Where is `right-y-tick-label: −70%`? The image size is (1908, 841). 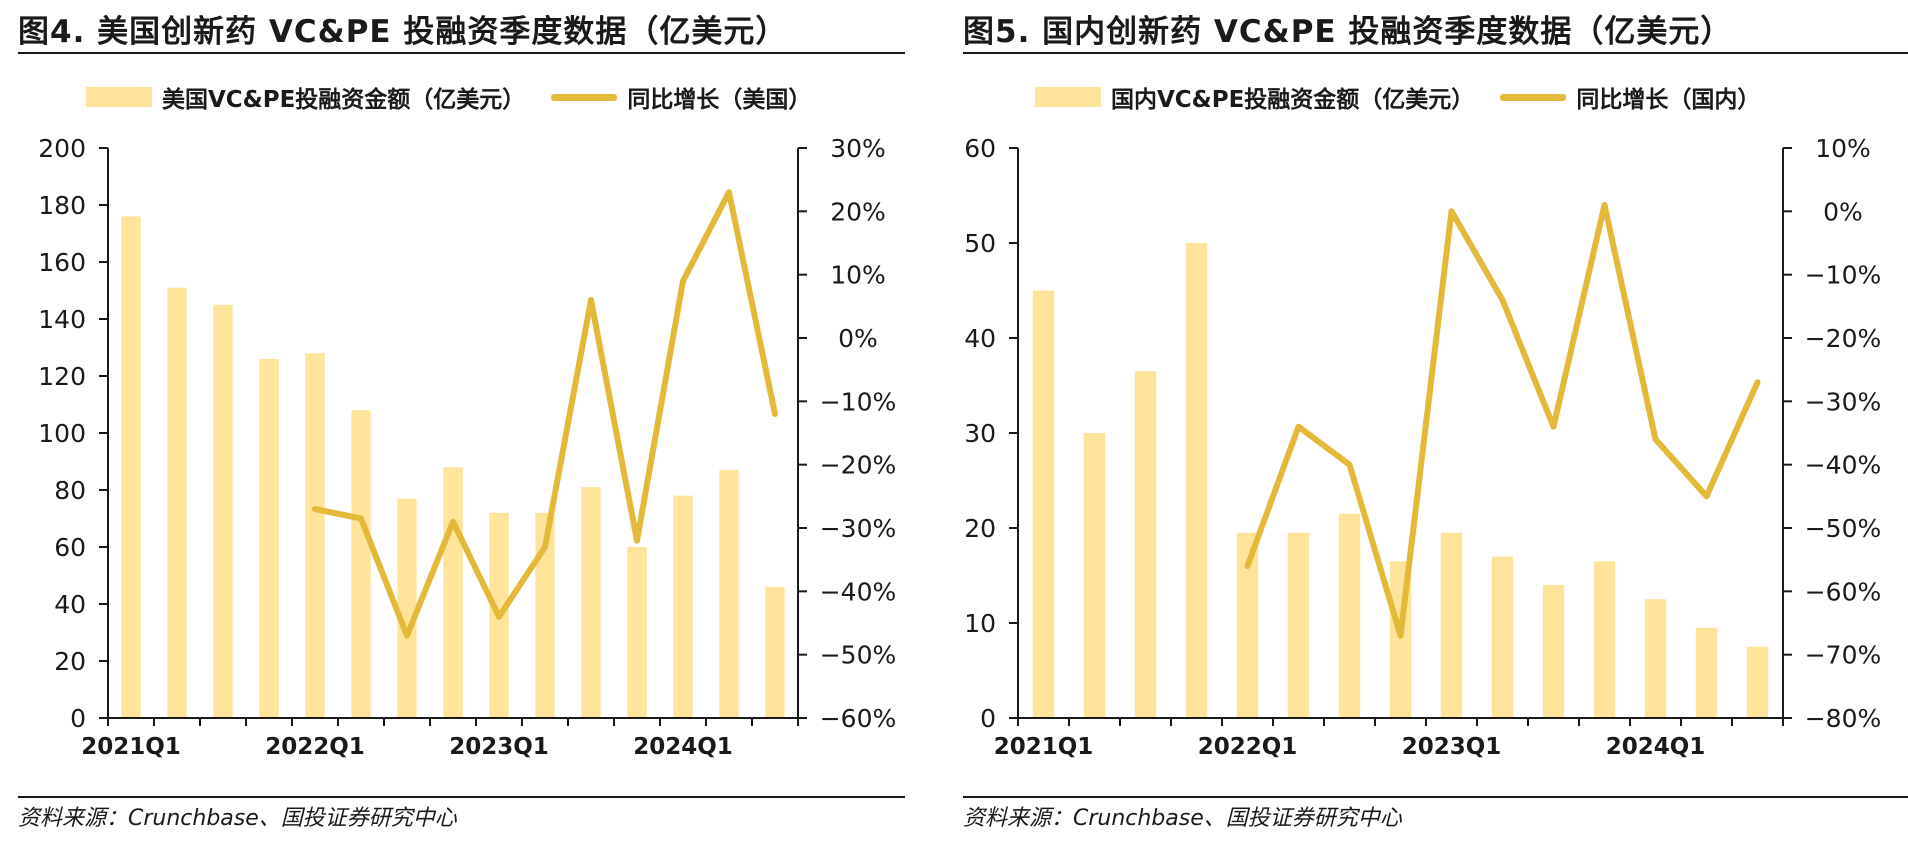 right-y-tick-label: −70% is located at coordinates (1843, 655).